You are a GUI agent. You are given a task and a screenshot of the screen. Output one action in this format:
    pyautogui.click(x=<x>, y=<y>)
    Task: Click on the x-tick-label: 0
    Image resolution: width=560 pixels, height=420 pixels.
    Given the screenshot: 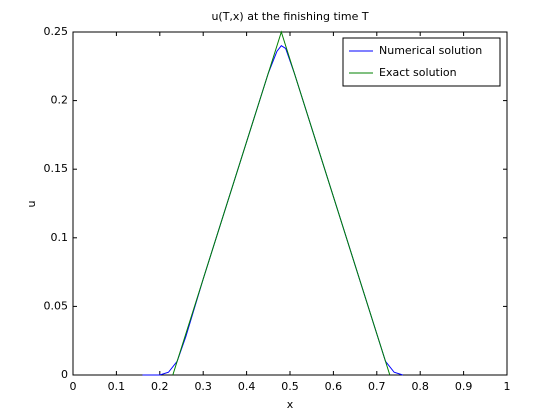 What is the action you would take?
    pyautogui.click(x=73, y=386)
    